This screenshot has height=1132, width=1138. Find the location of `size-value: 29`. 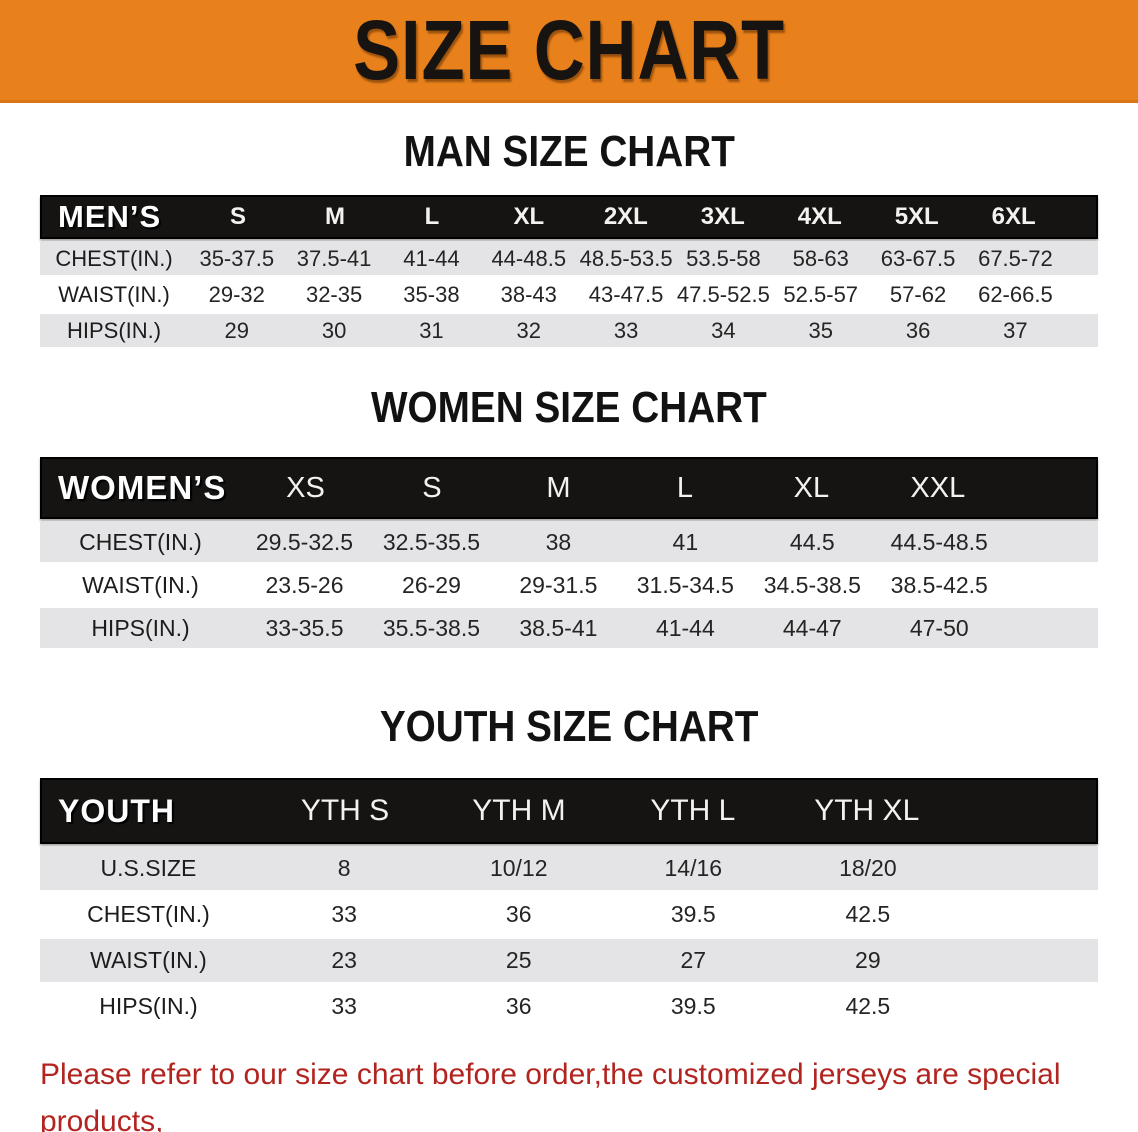

size-value: 29 is located at coordinates (237, 330).